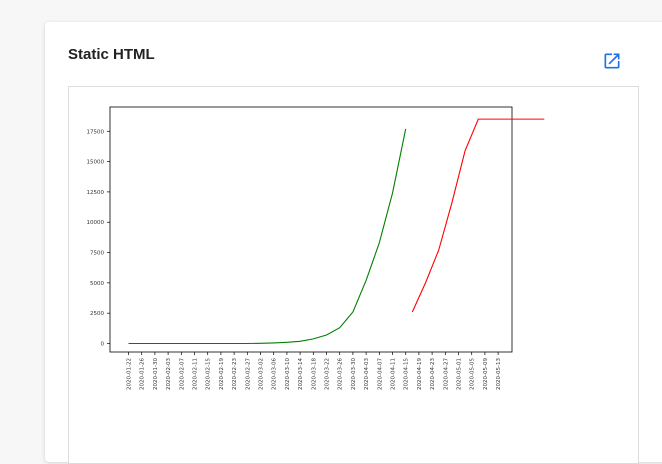 This screenshot has height=464, width=662. Describe the element at coordinates (473, 374) in the screenshot. I see `x-tick-label: 2020-05-05` at that location.